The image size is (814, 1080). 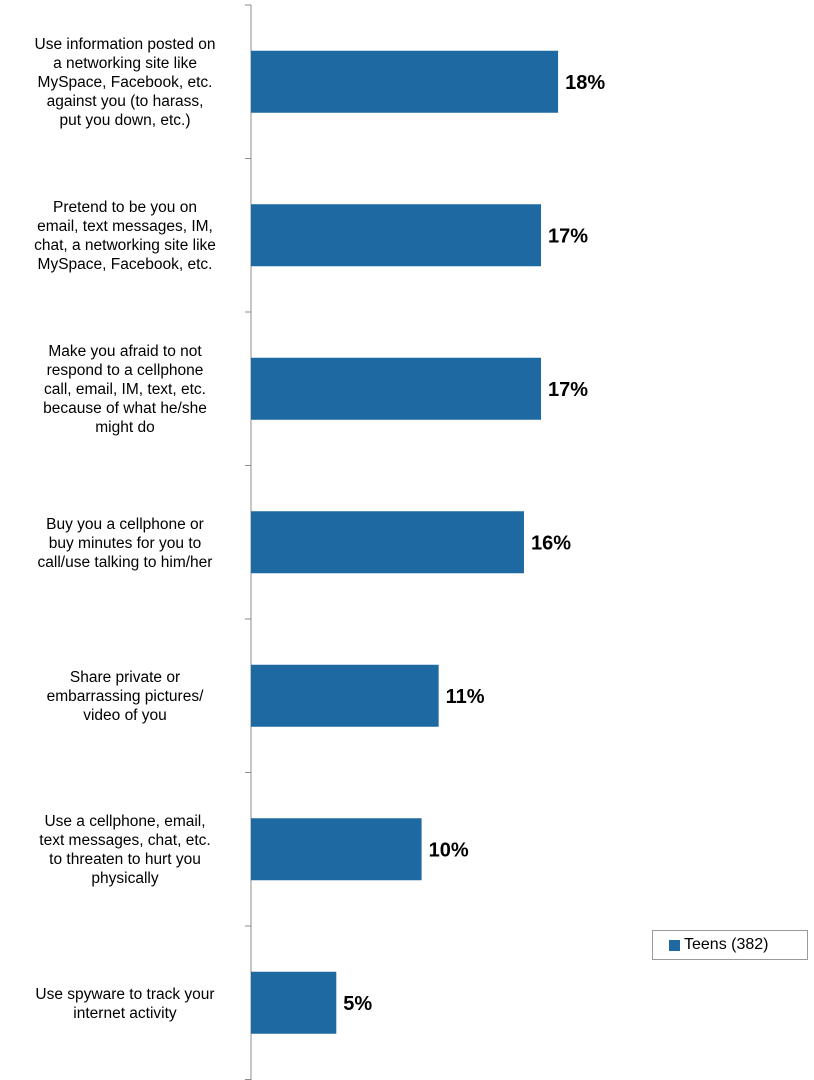 What do you see at coordinates (449, 850) in the screenshot?
I see `data-label: 10%` at bounding box center [449, 850].